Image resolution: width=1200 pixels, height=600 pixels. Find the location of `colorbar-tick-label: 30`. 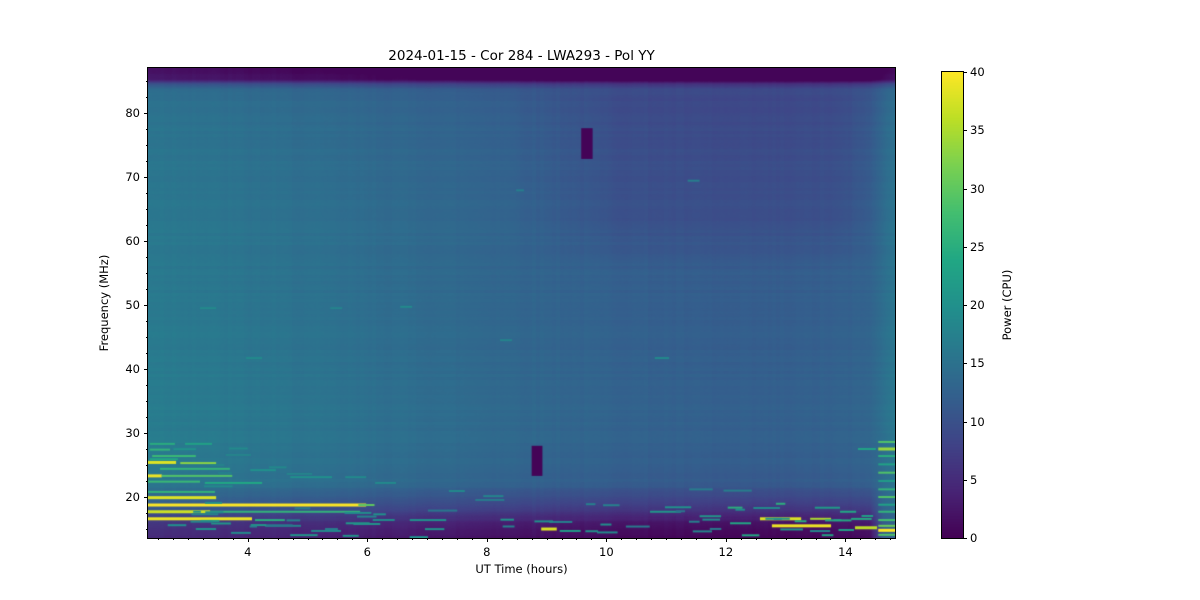

colorbar-tick-label: 30 is located at coordinates (977, 188).